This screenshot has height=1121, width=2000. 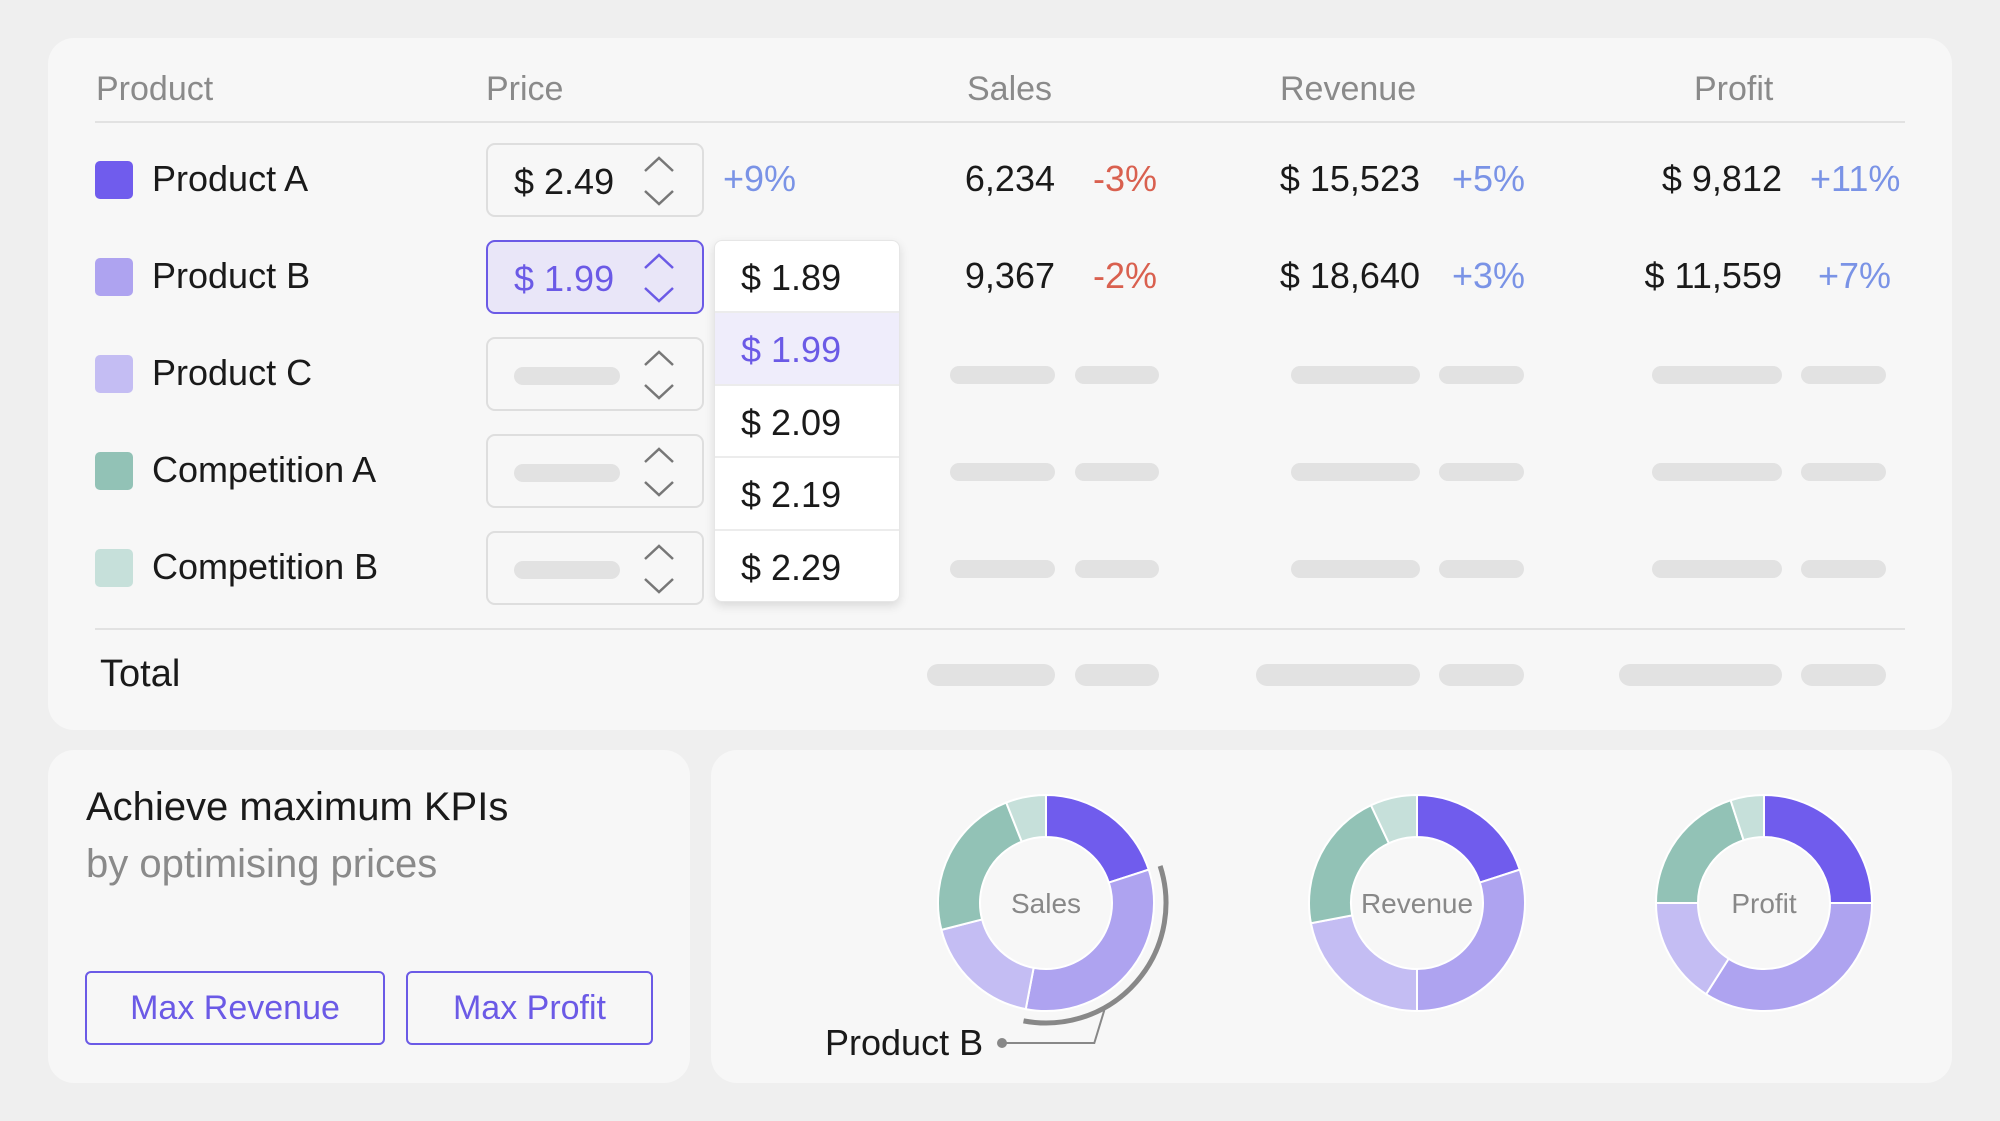 I want to click on table-row: Competition B, so click(x=1000, y=569).